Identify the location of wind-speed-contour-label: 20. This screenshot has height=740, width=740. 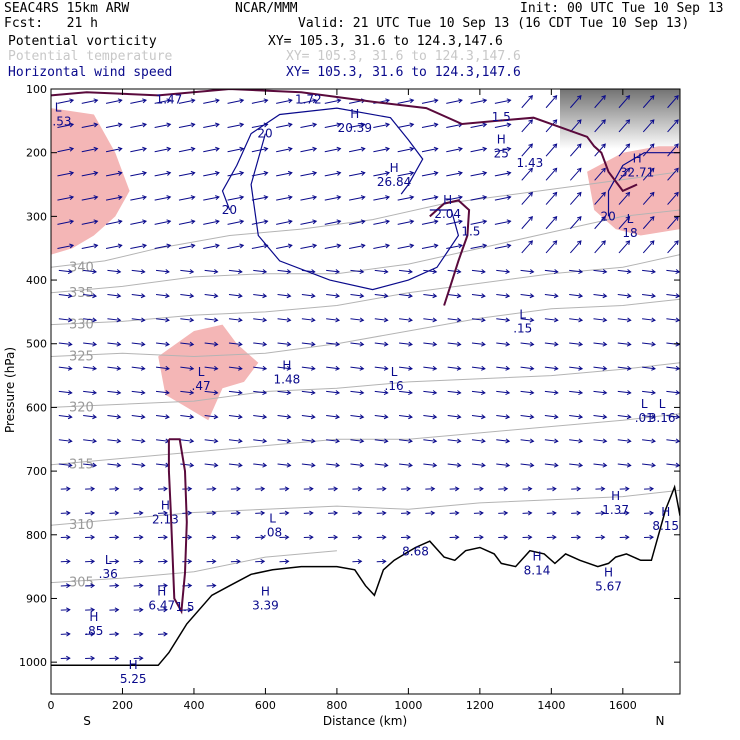
(608, 216).